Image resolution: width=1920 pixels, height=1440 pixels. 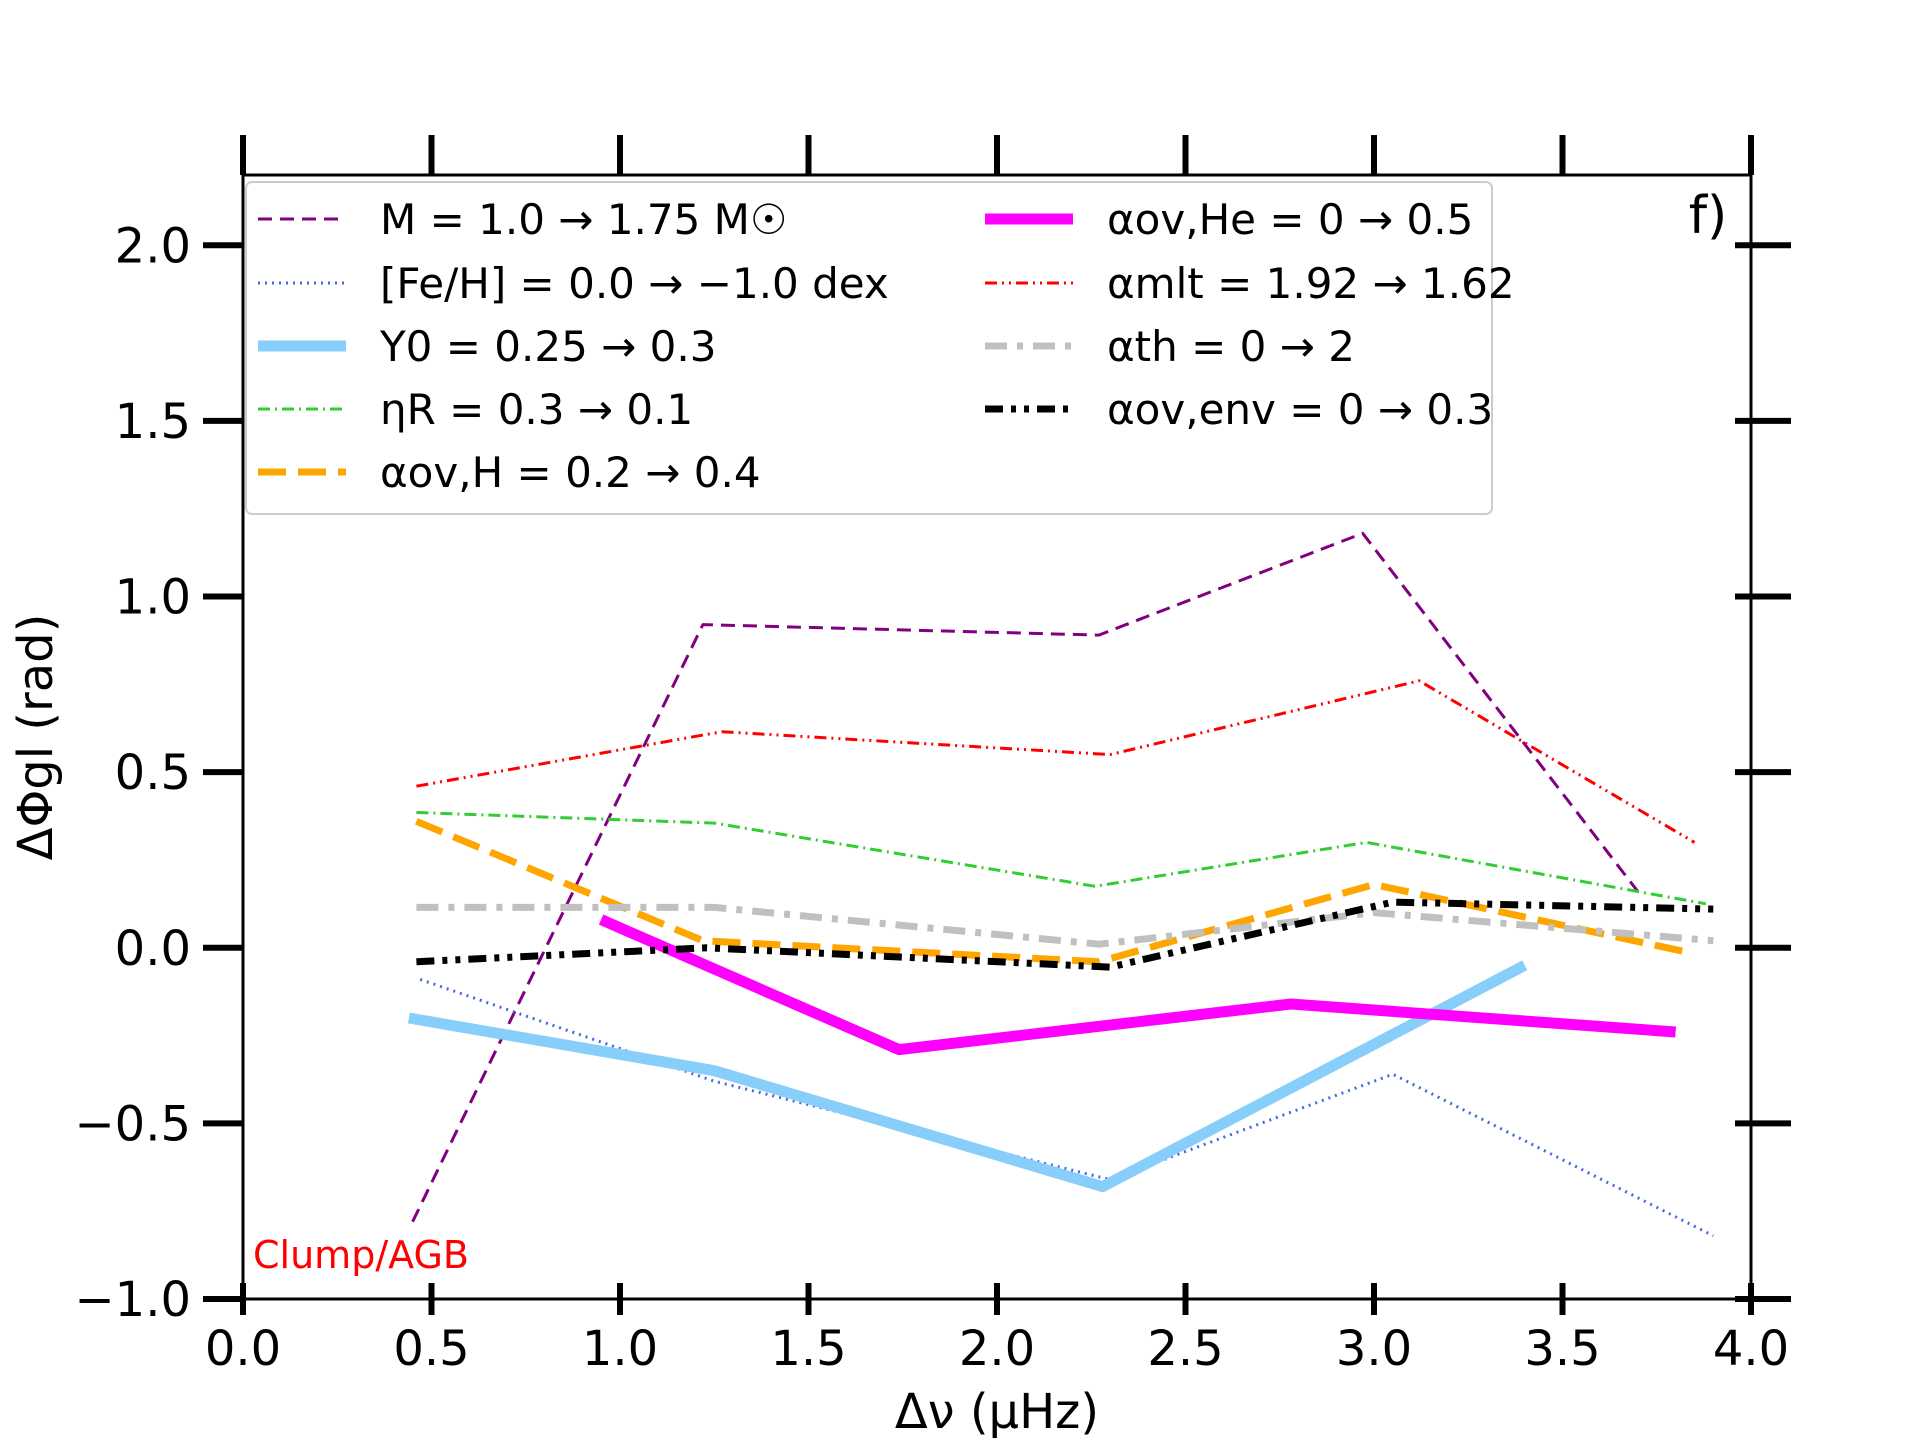 What do you see at coordinates (1300, 409) in the screenshot?
I see `legend-label: αov,env = 0 → 0.3` at bounding box center [1300, 409].